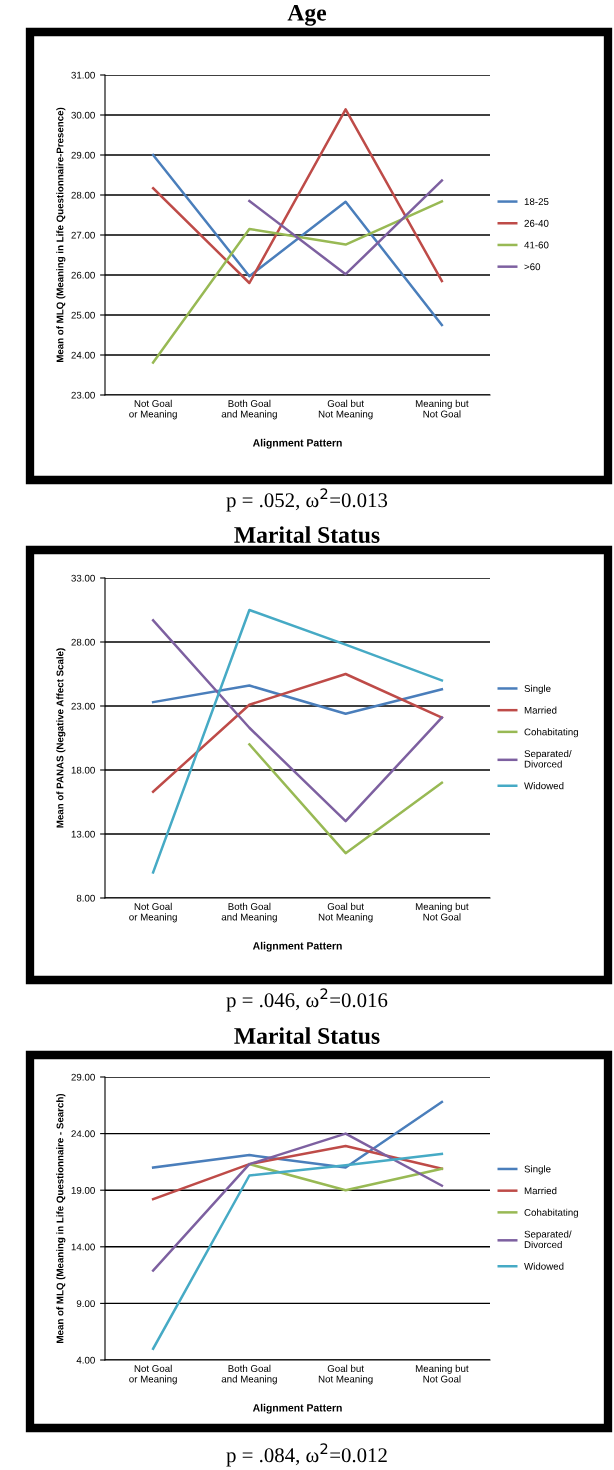 This screenshot has width=614, height=1470. Describe the element at coordinates (307, 500) in the screenshot. I see `text: p = .052, ω$^{2}$=0.013` at that location.